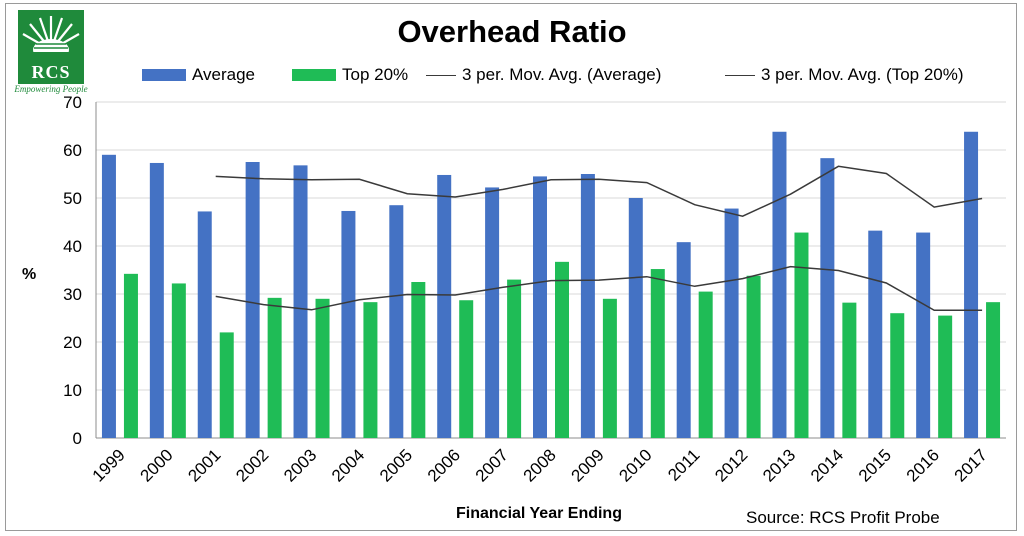 Image resolution: width=1024 pixels, height=536 pixels. Describe the element at coordinates (740, 75) in the screenshot. I see `legend-line-mavg-top20` at that location.